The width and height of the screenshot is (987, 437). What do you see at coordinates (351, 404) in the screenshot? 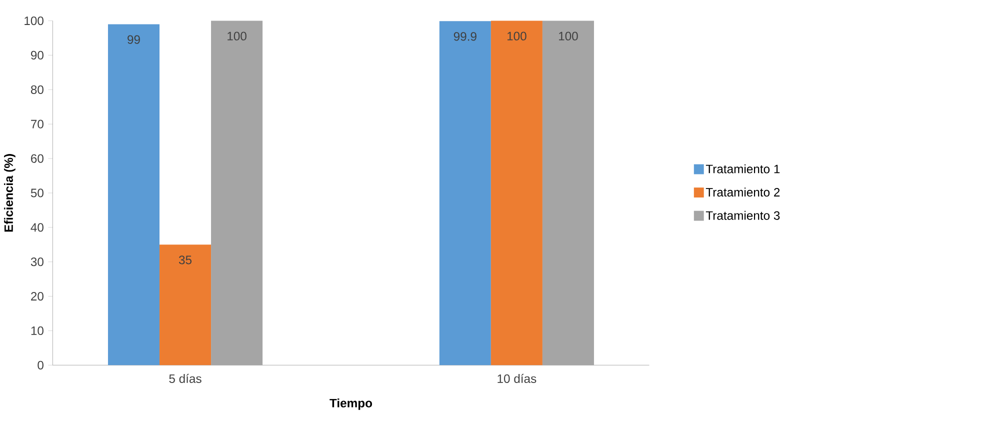
I see `x-axis-title: Tiempo` at bounding box center [351, 404].